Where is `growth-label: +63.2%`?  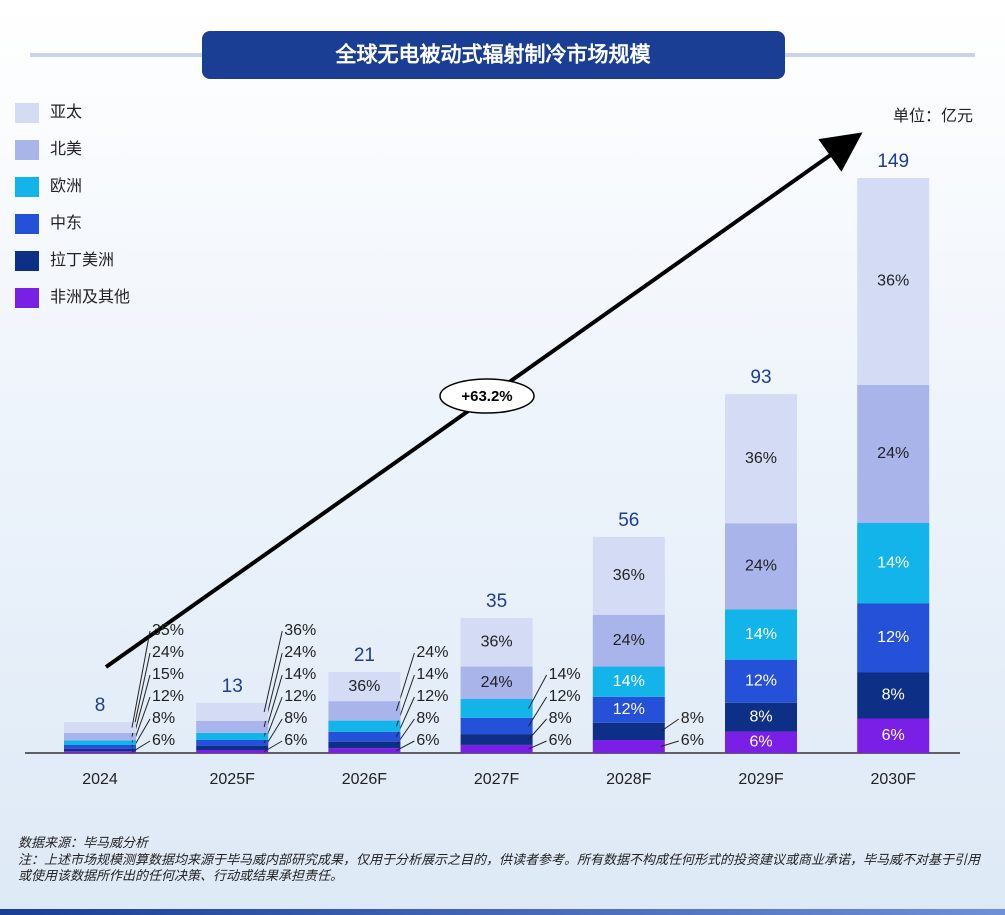 growth-label: +63.2% is located at coordinates (486, 396).